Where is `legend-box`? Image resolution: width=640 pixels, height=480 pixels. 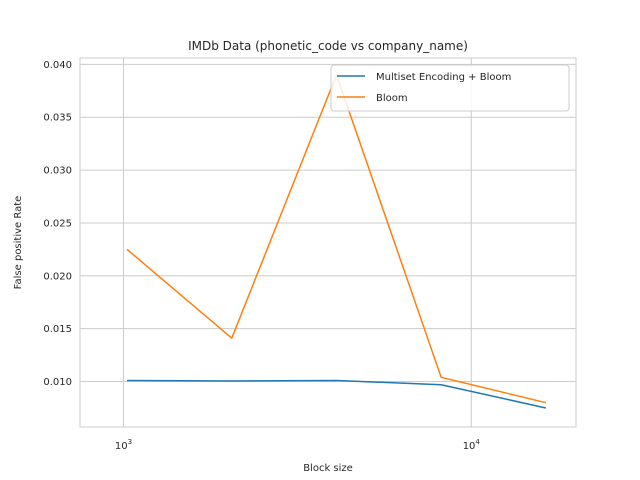 legend-box is located at coordinates (450, 88).